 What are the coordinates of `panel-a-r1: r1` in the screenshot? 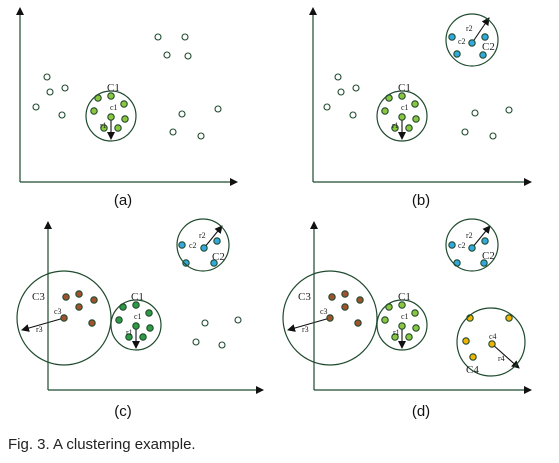 It's located at (103, 125).